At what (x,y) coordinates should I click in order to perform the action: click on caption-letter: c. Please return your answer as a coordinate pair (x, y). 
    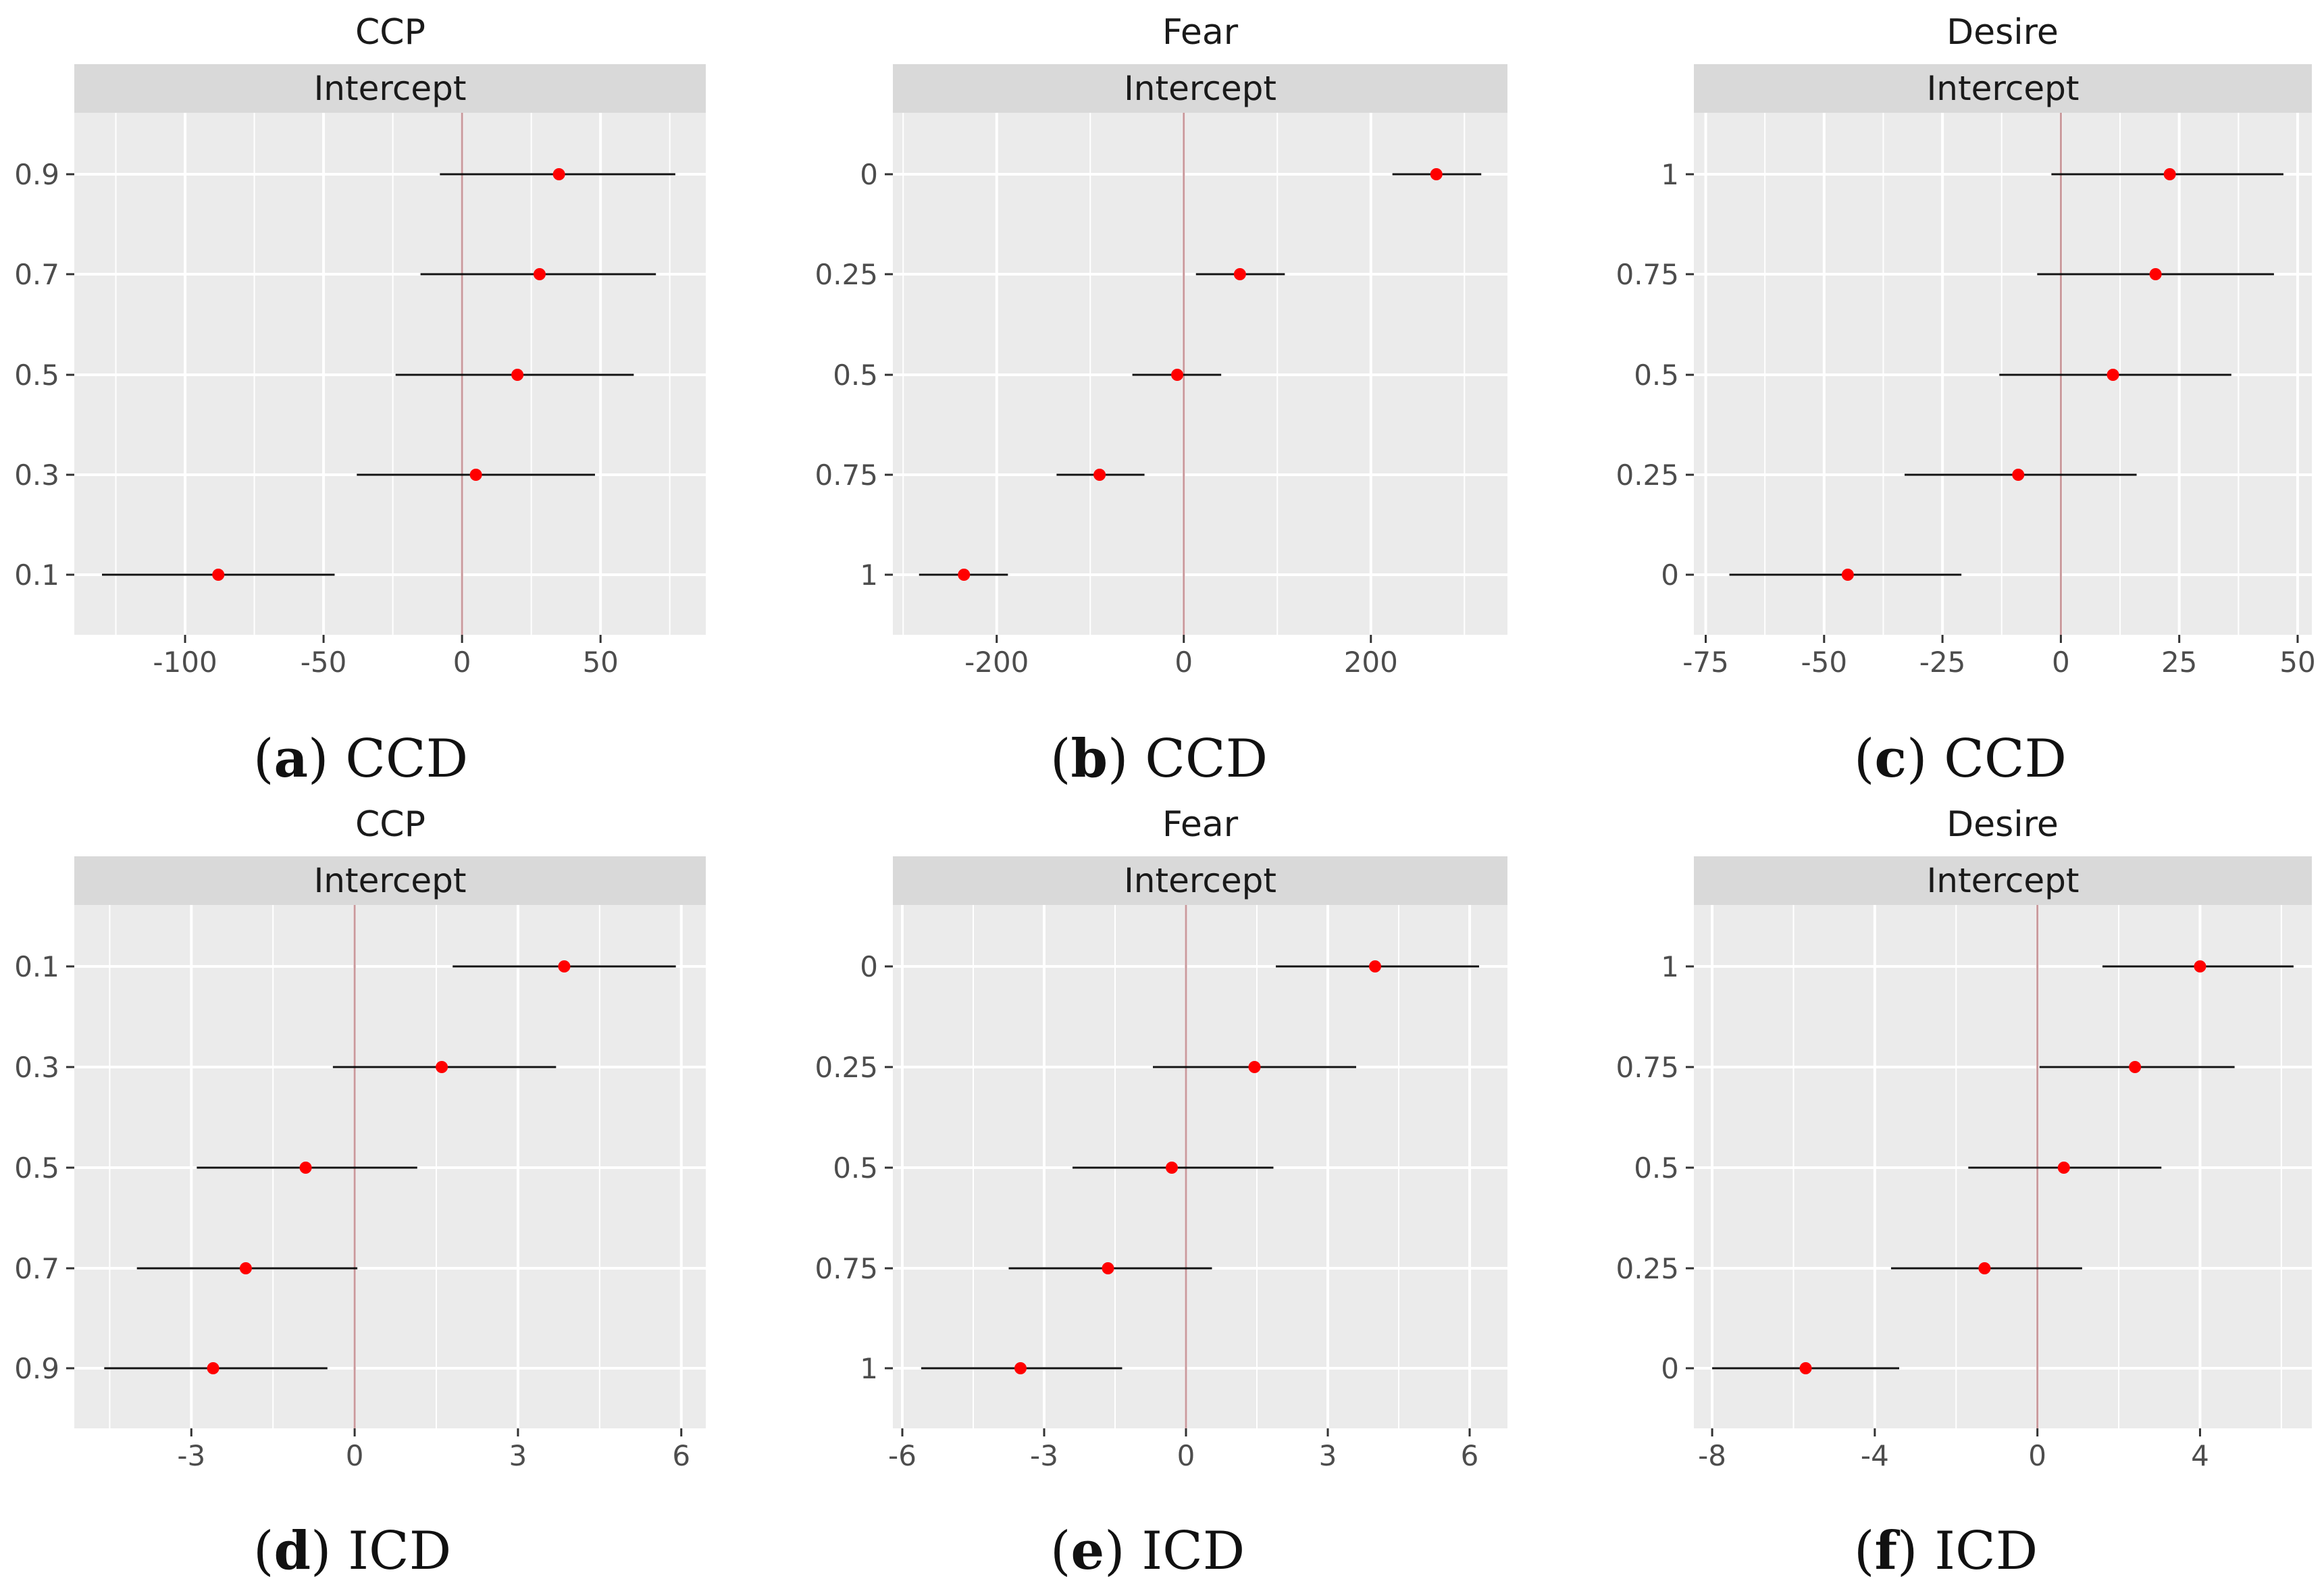
    Looking at the image, I should click on (1890, 759).